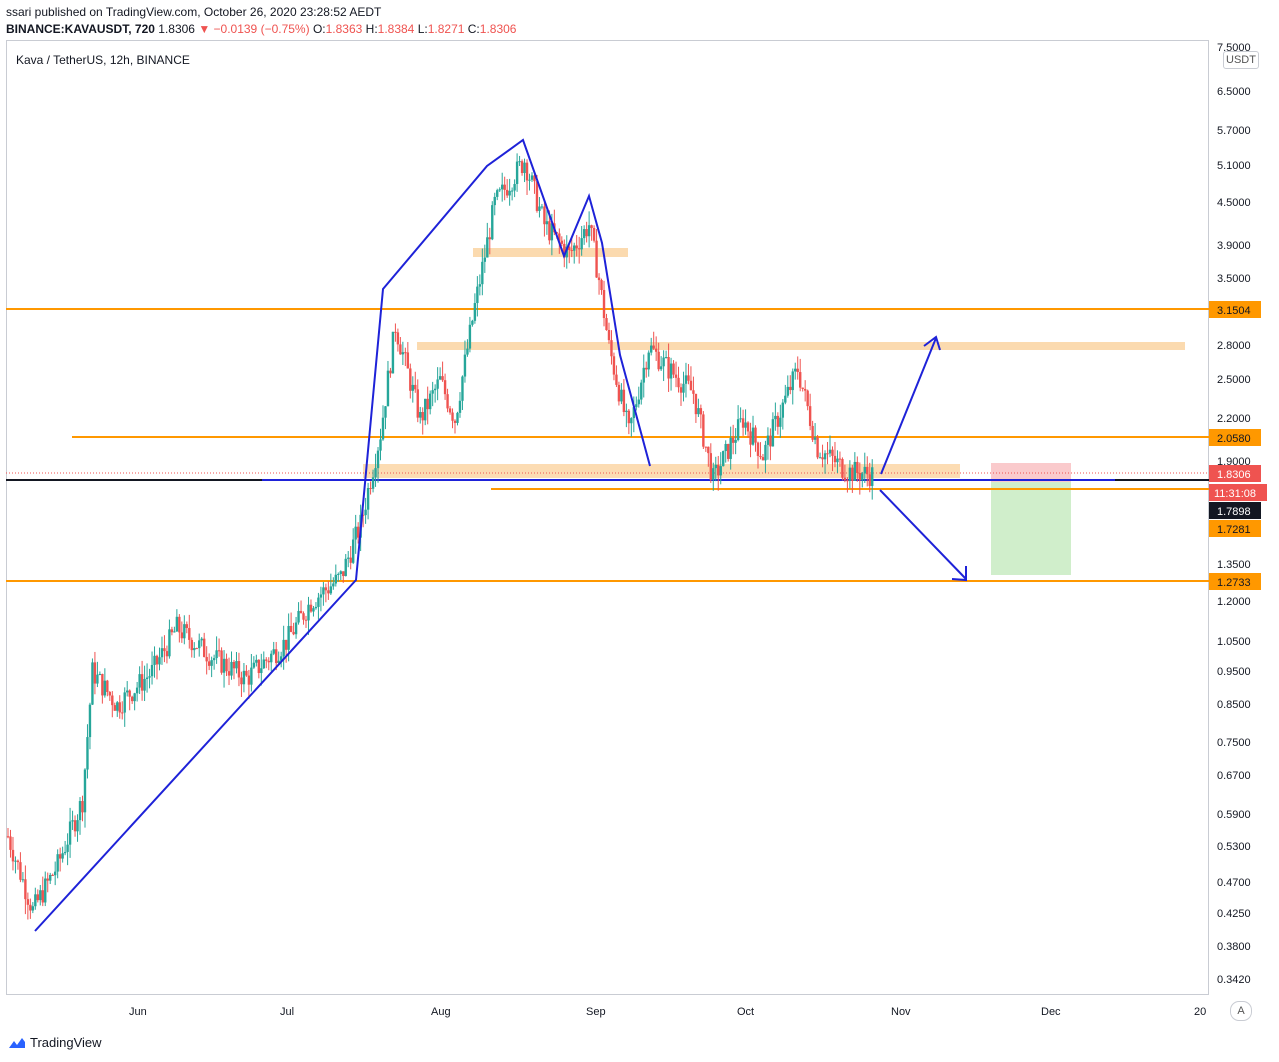 Image resolution: width=1279 pixels, height=1062 pixels. Describe the element at coordinates (1031, 472) in the screenshot. I see `stop-loss-area` at that location.